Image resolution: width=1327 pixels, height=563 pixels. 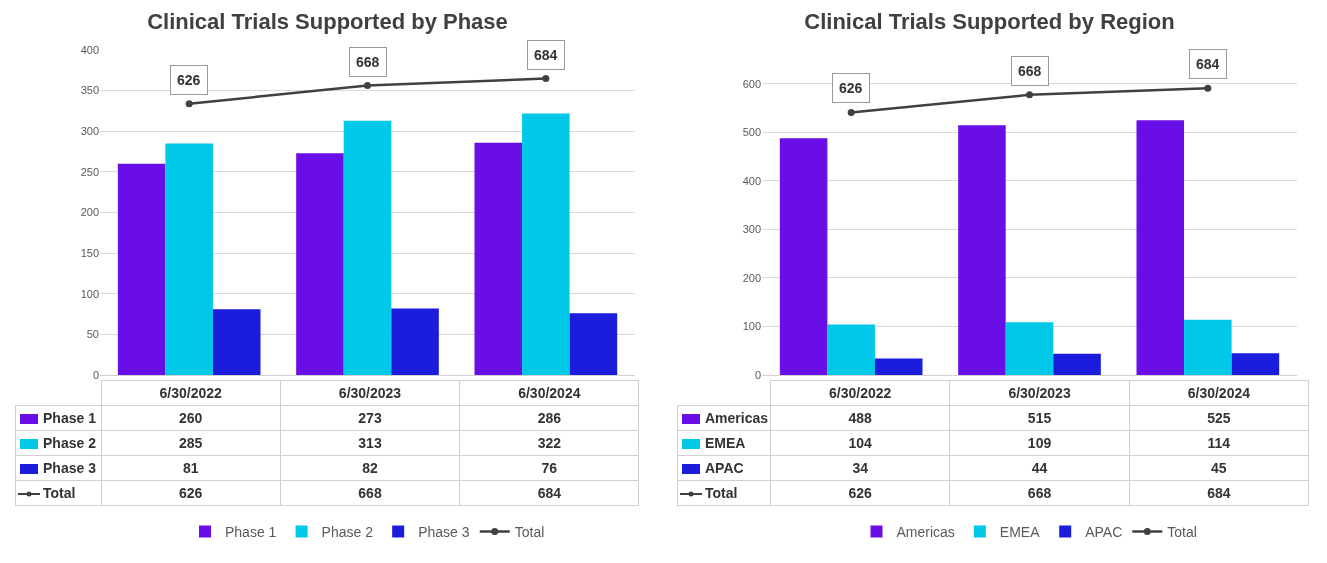 What do you see at coordinates (89, 171) in the screenshot?
I see `y-tick-label: 250` at bounding box center [89, 171].